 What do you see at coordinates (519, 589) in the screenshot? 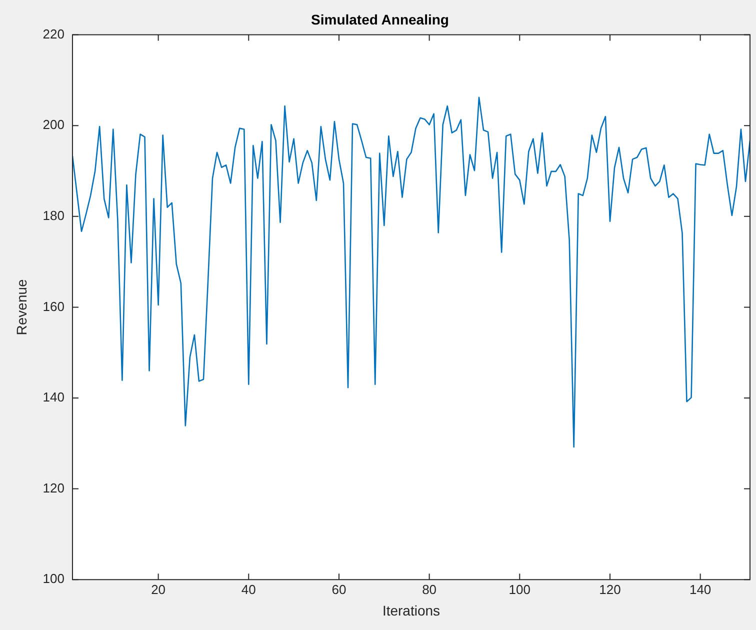
I see `x-tick-label: 100` at bounding box center [519, 589].